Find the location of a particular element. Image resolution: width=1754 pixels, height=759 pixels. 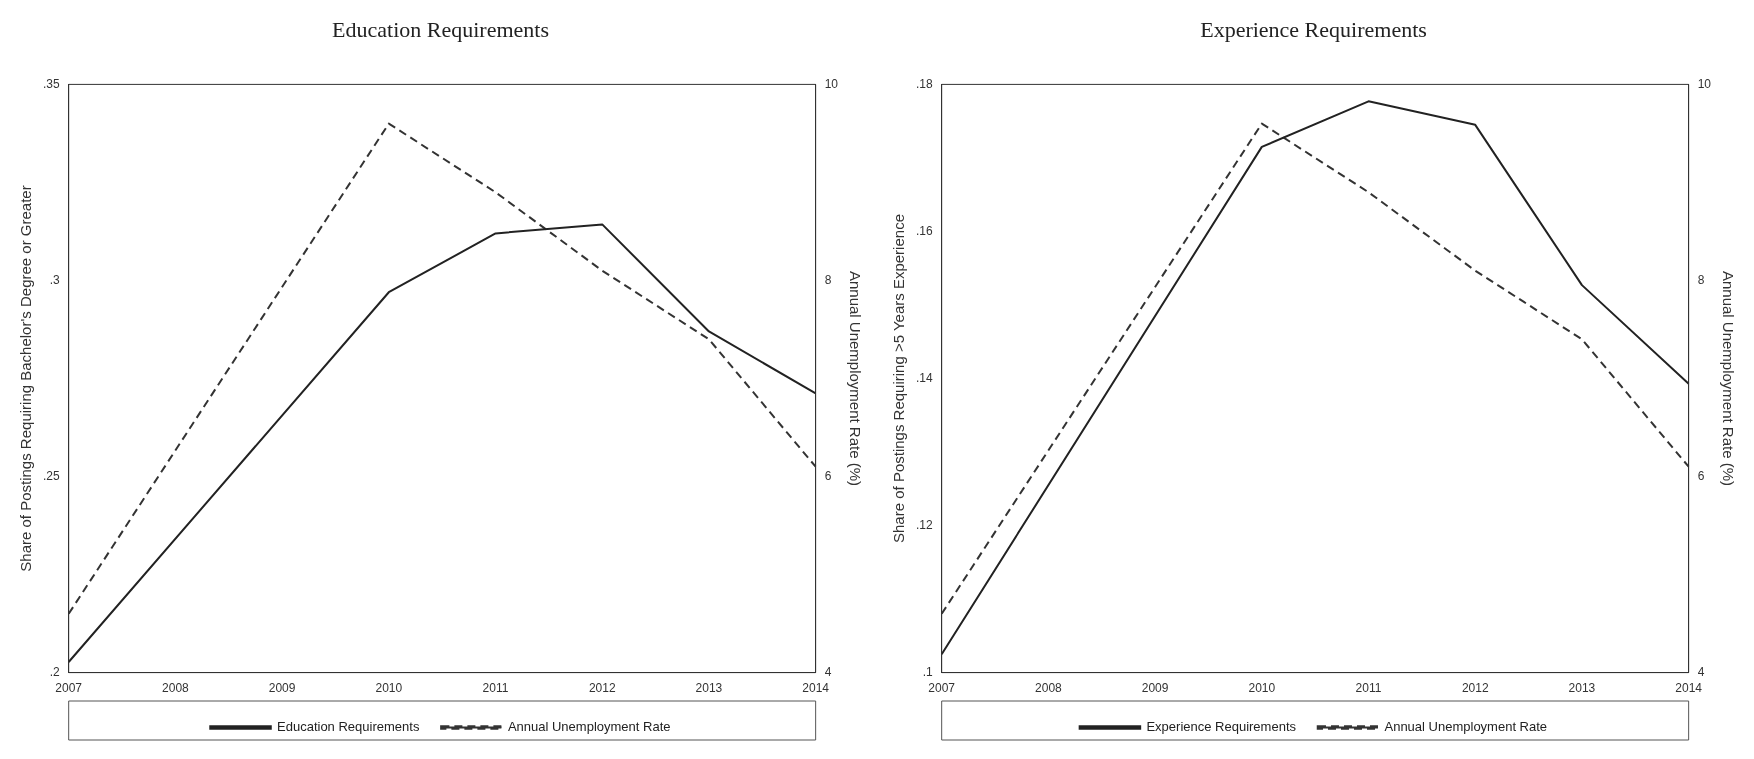

y-axis-title: Share of Postings Requiring >5 Years Experience is located at coordinates (899, 378).